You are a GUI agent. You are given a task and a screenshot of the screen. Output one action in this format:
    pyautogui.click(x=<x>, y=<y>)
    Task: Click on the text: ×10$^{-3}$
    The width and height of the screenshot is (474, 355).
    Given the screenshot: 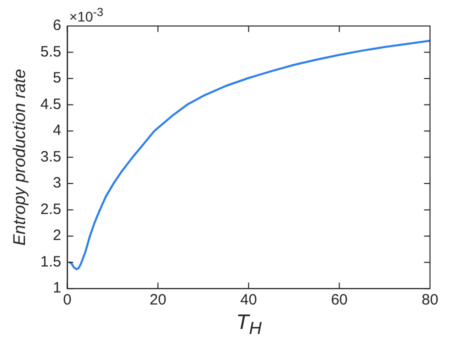 What is the action you would take?
    pyautogui.click(x=86, y=15)
    